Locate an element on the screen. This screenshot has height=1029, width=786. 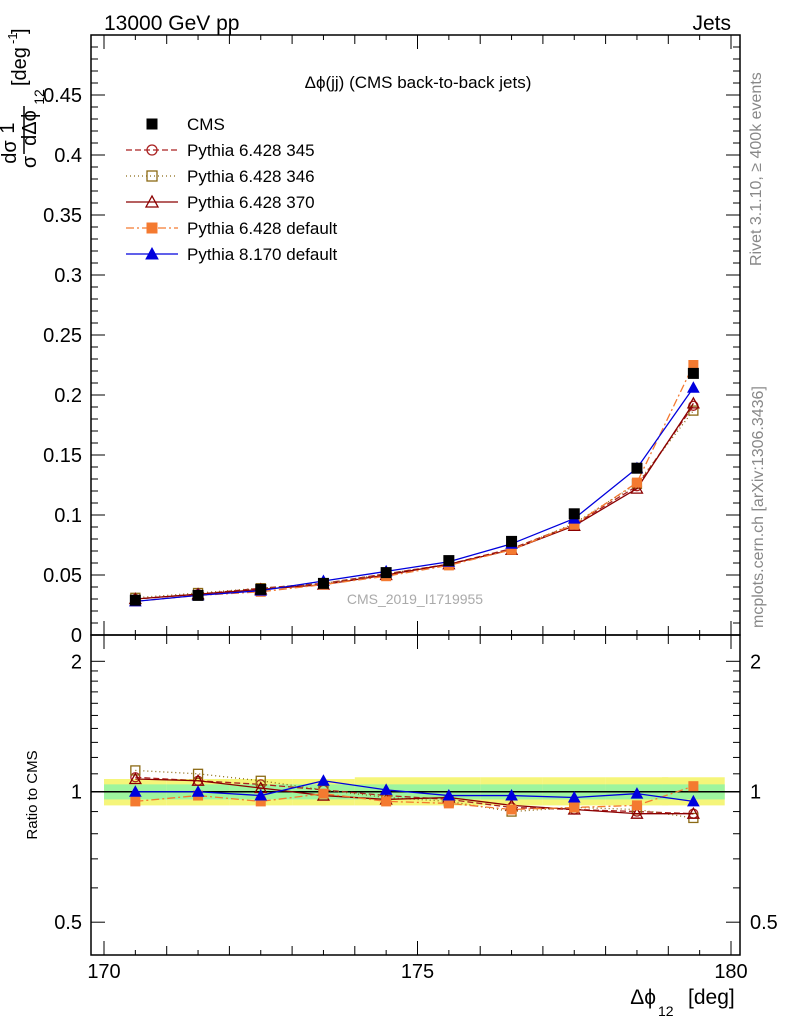
y-tick-label-top: 0.4 is located at coordinates (68, 156).